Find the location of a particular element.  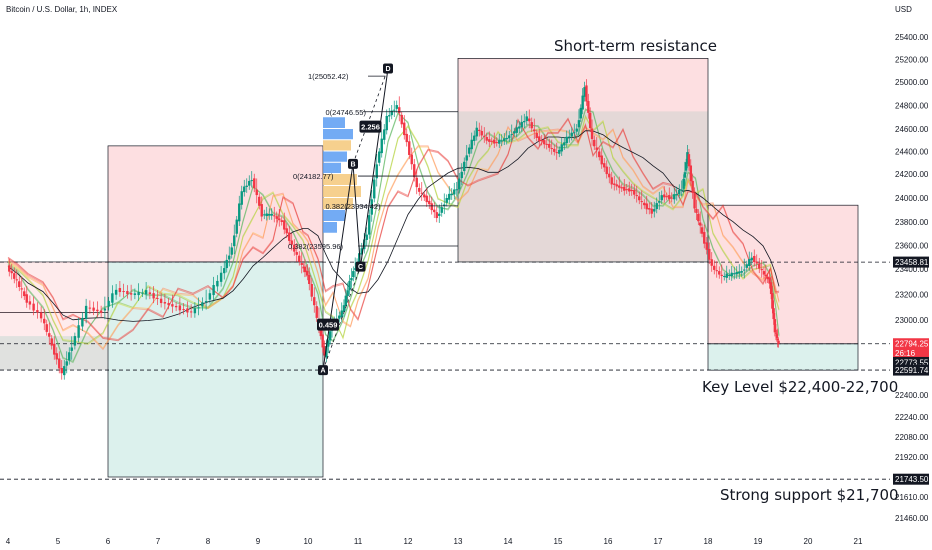

key-level-annotation: Key Level $22,400-22,700 is located at coordinates (800, 387).